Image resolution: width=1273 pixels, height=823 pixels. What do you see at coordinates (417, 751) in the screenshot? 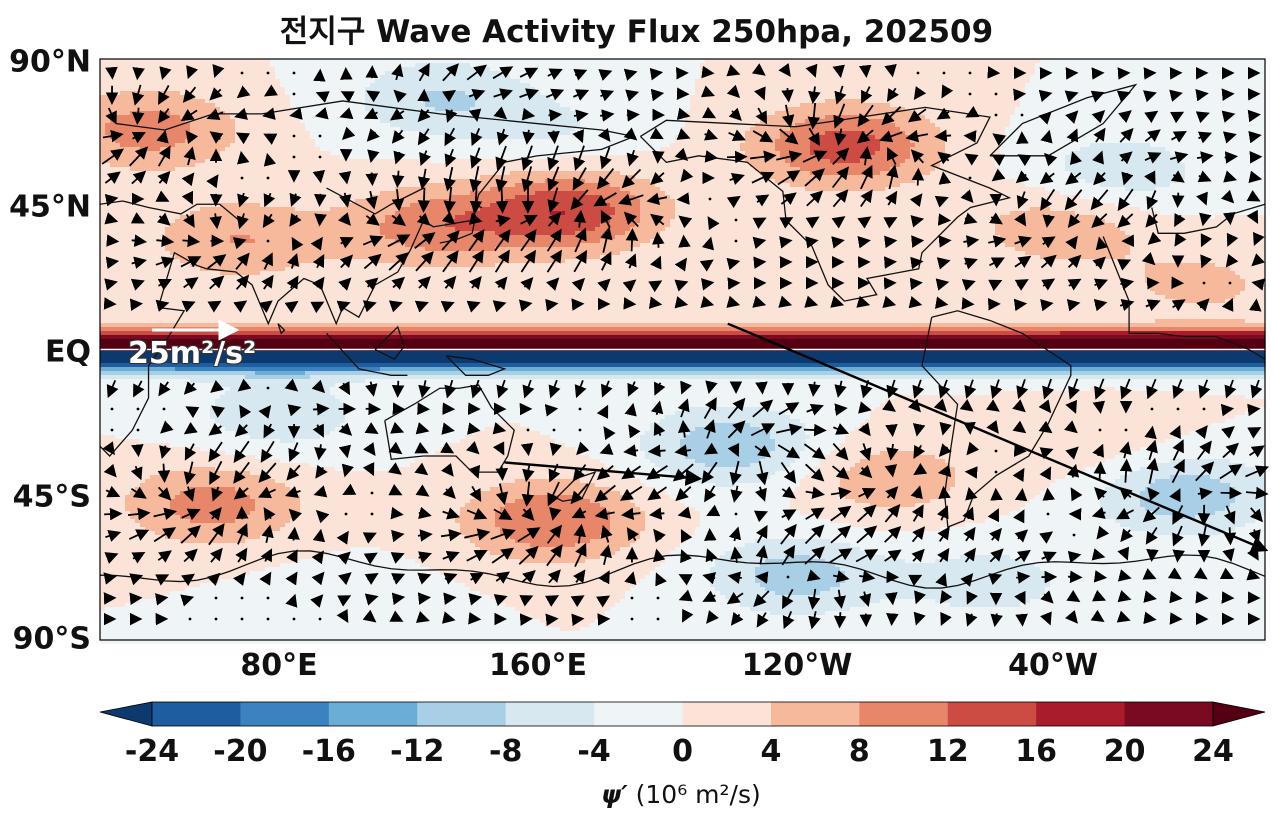
I see `colorbar-tick-label: -12` at bounding box center [417, 751].